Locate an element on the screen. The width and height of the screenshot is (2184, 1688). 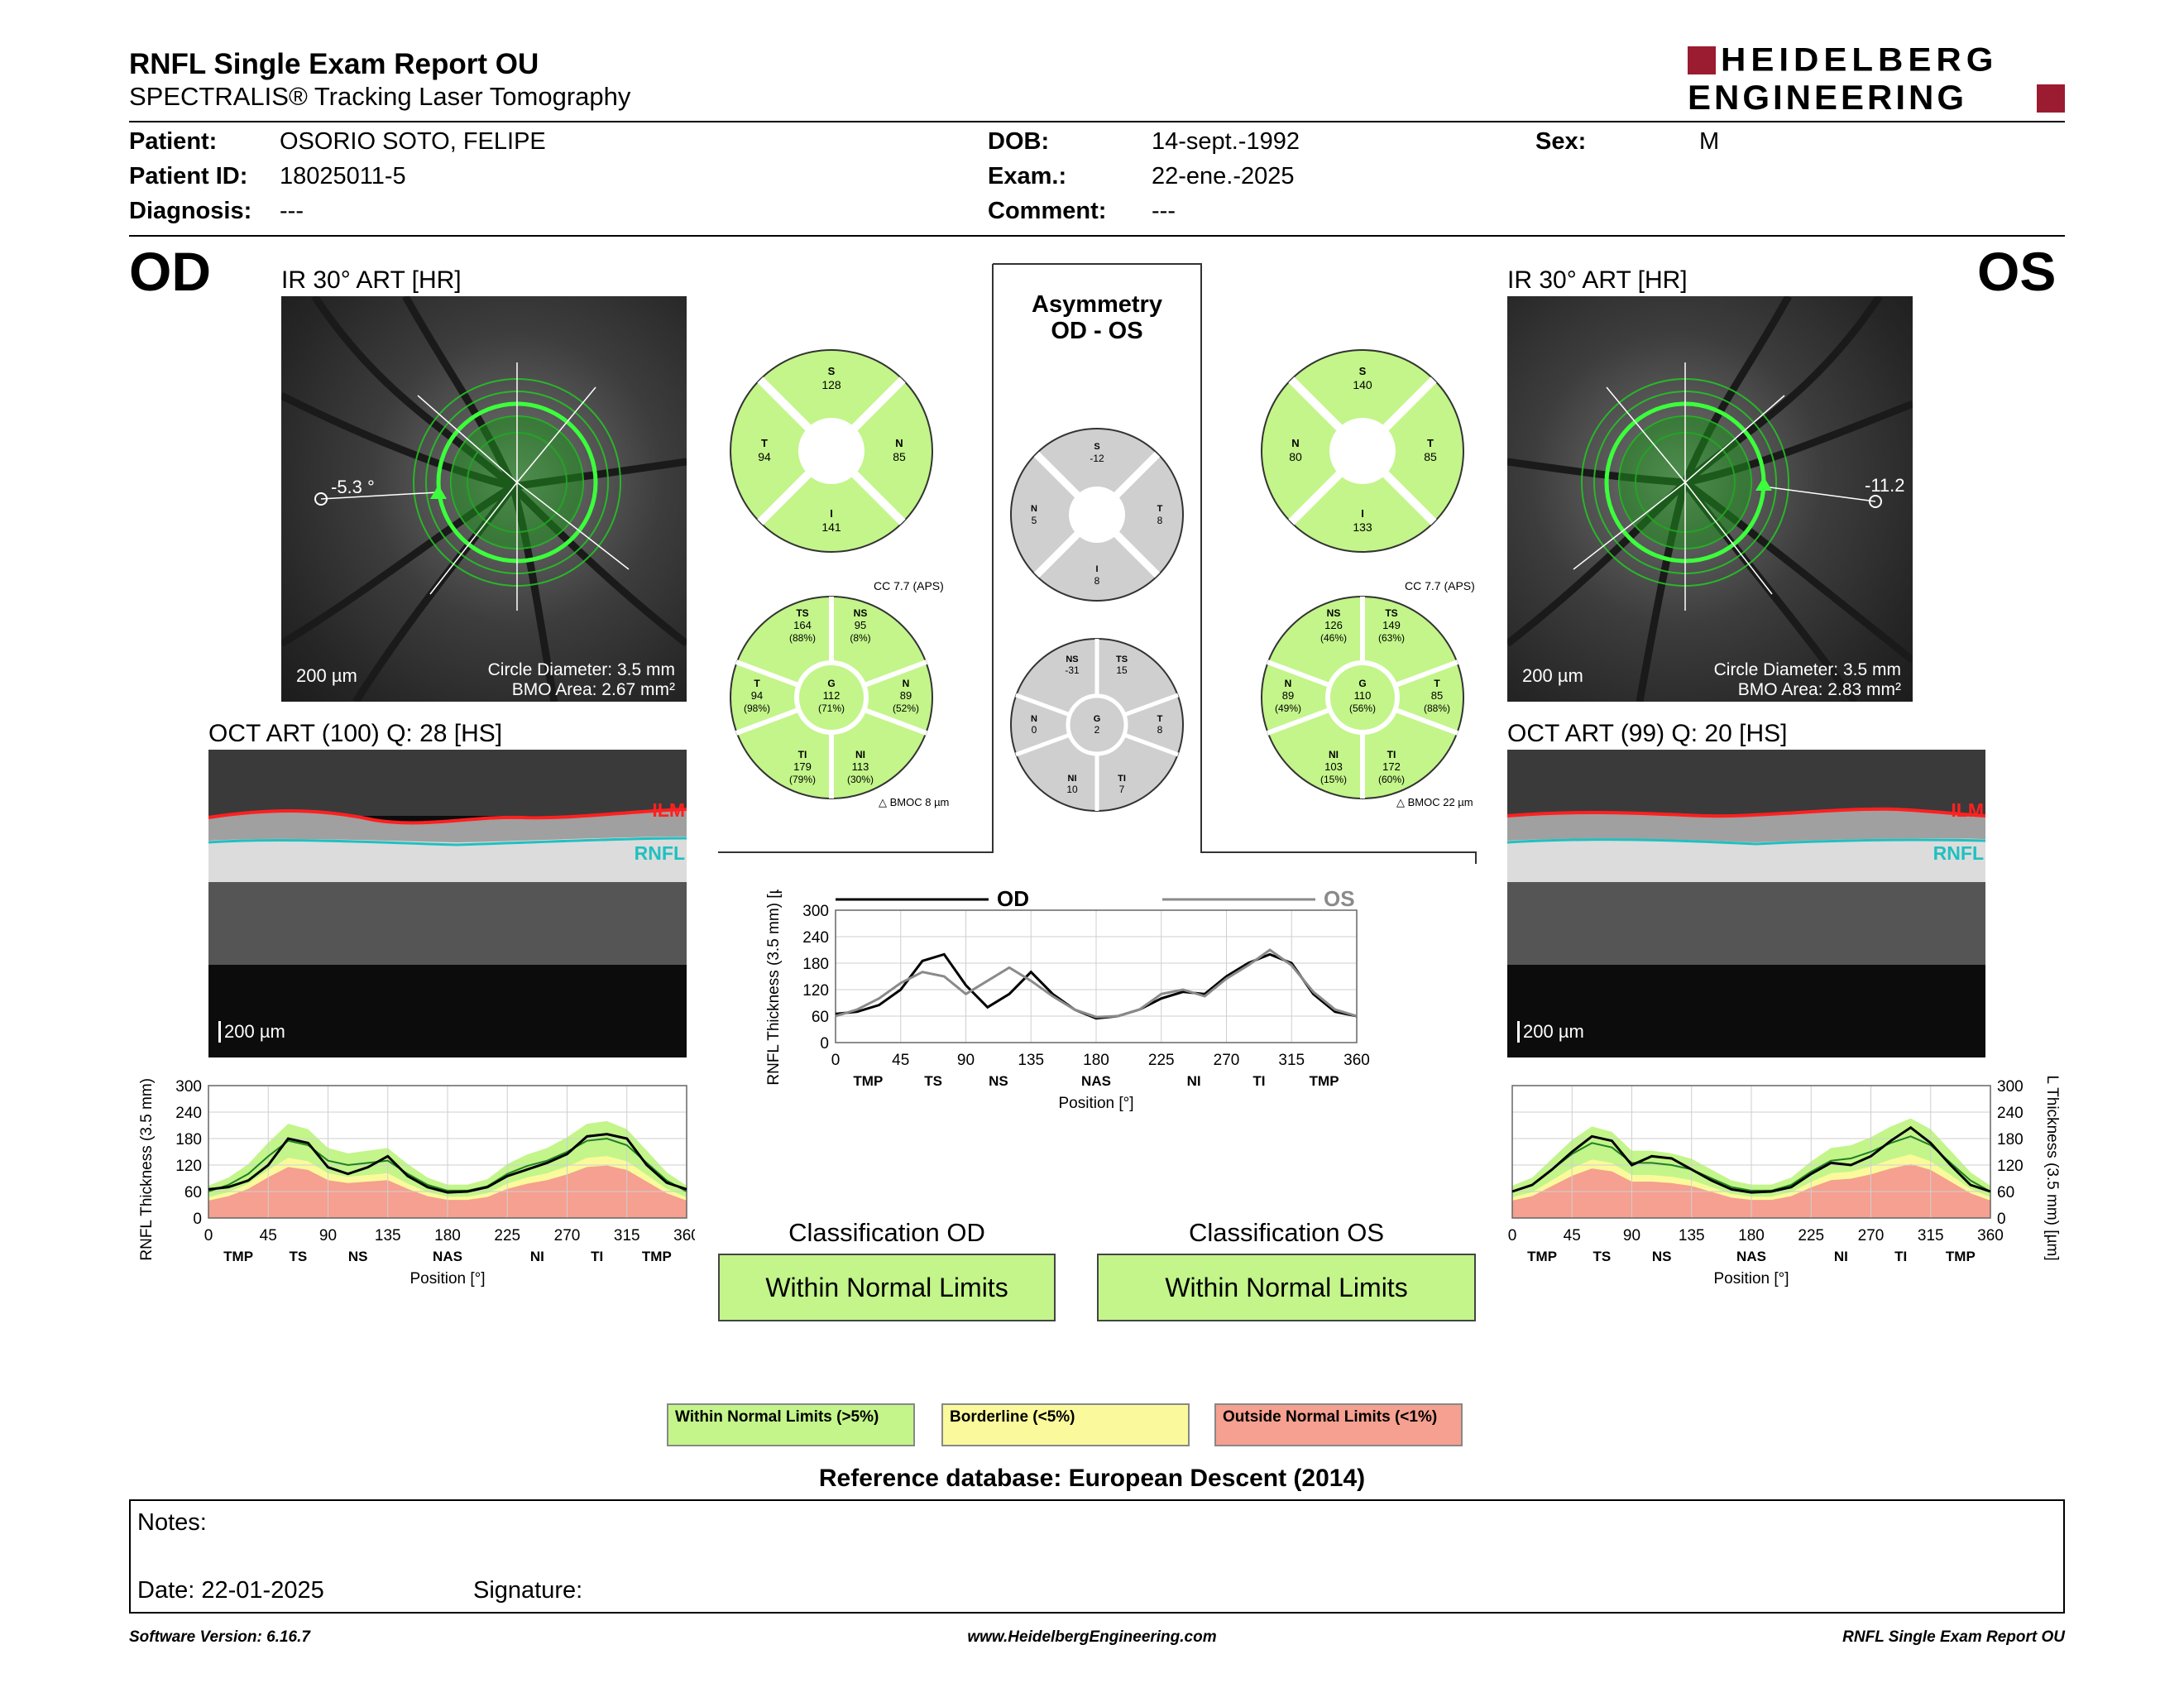
chart-asym-xlabel: Position [°] is located at coordinates (1095, 1103).